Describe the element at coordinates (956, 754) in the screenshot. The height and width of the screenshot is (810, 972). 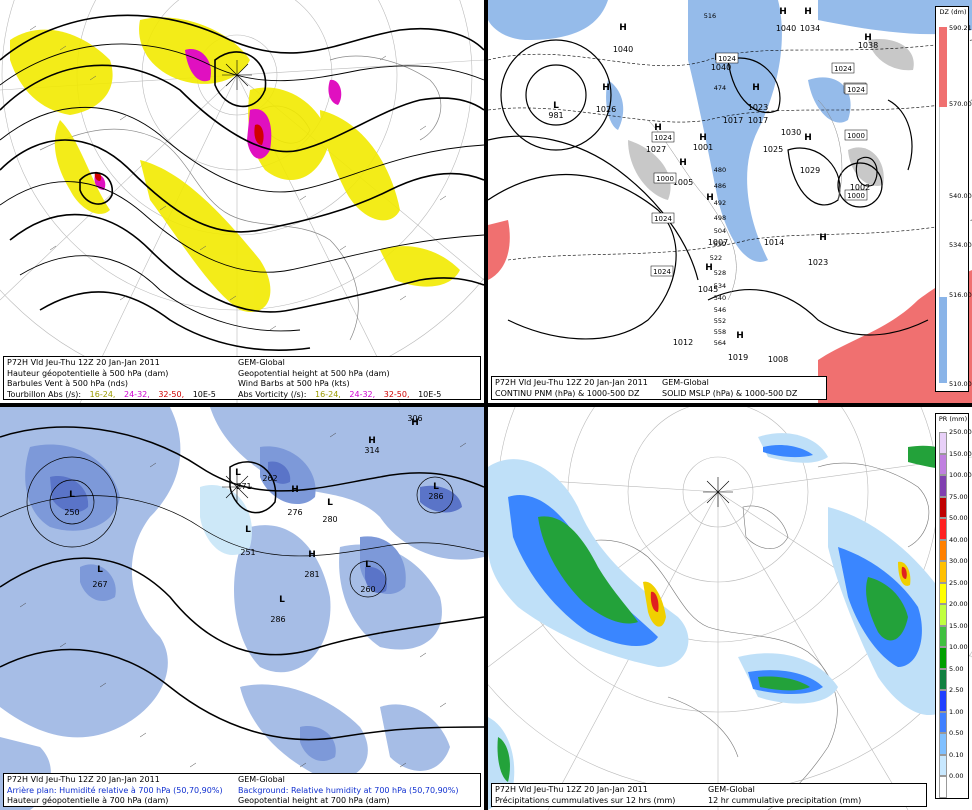
I see `precip-tick: 0.10` at that location.